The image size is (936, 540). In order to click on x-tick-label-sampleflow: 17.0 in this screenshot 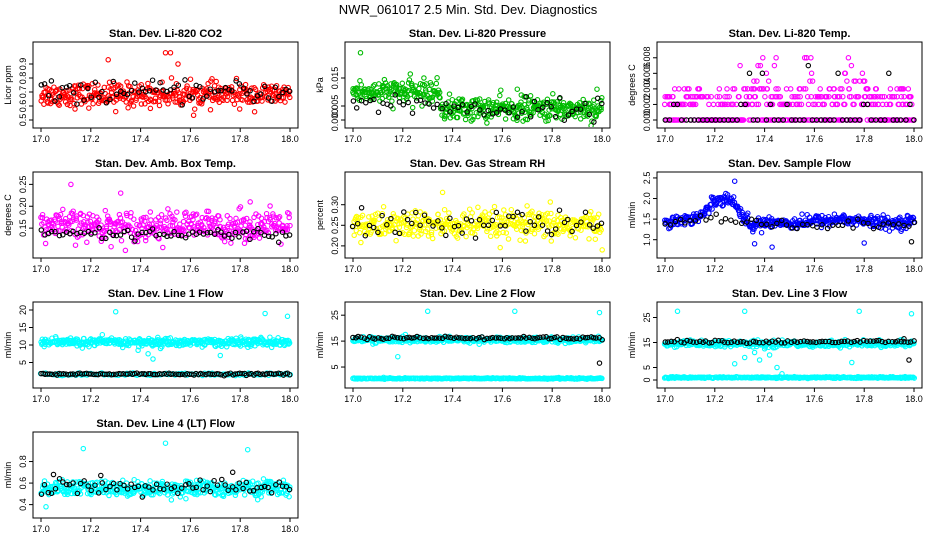, I will do `click(665, 269)`.